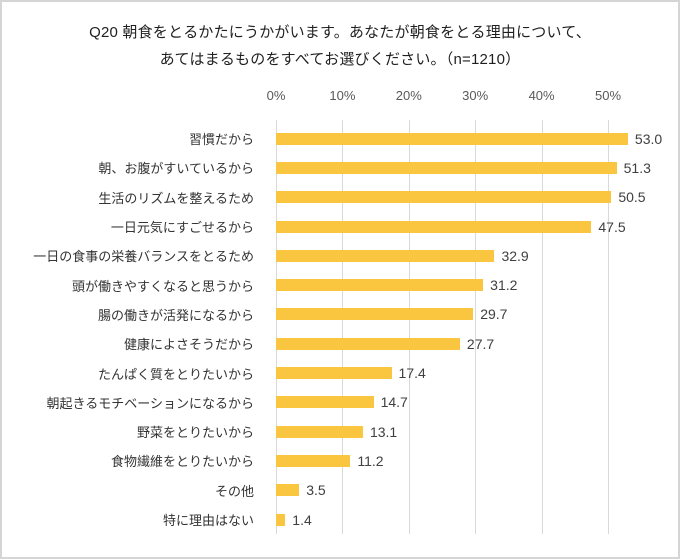 Image resolution: width=680 pixels, height=559 pixels. I want to click on bar-value-label: 14.7, so click(394, 402).